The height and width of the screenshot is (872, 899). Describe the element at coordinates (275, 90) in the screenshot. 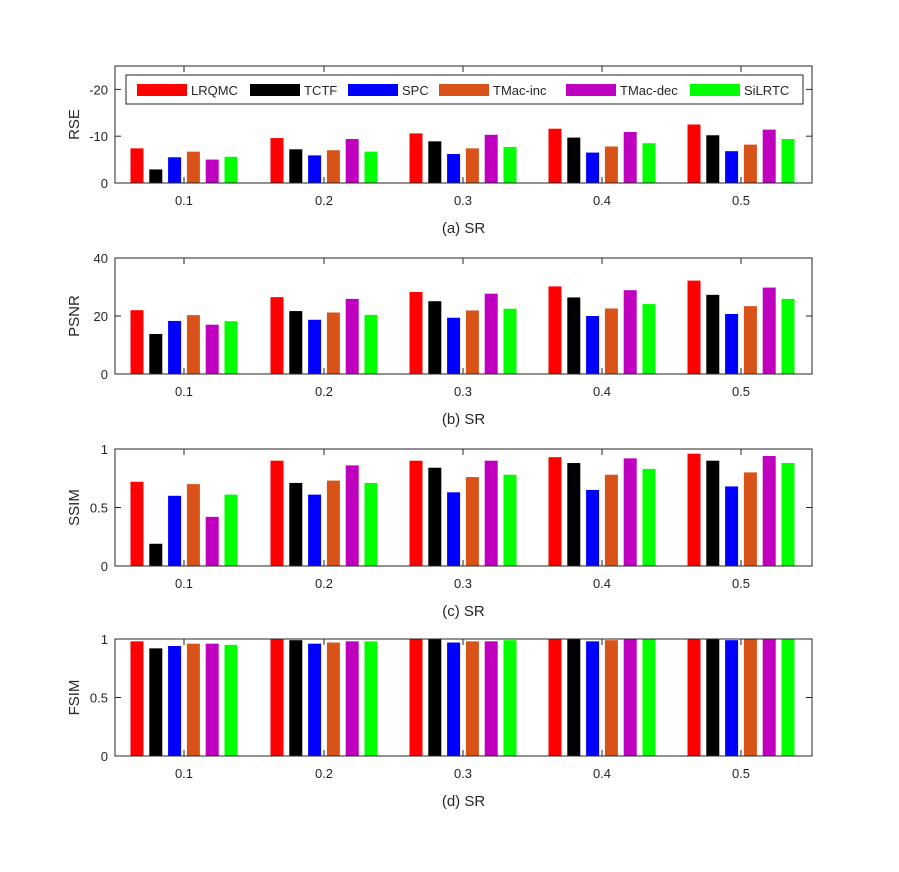

I see `legend-swatch-tctf` at that location.